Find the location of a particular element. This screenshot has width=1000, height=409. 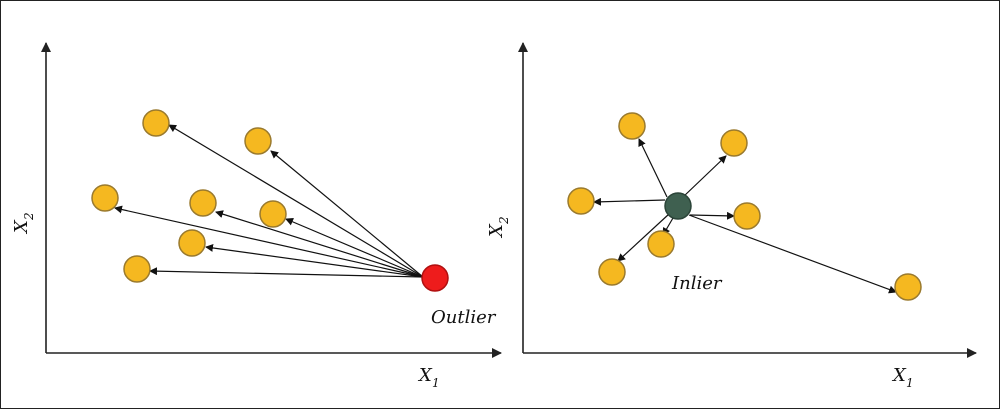

left-y-axis-label-sub: 2 is located at coordinates (29, 216).